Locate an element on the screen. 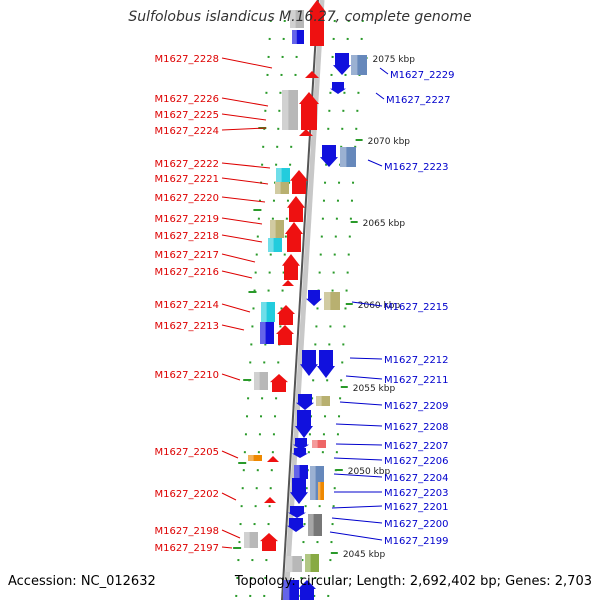 The image size is (600, 600). right-gene-label: M1627_2201 is located at coordinates (416, 507).